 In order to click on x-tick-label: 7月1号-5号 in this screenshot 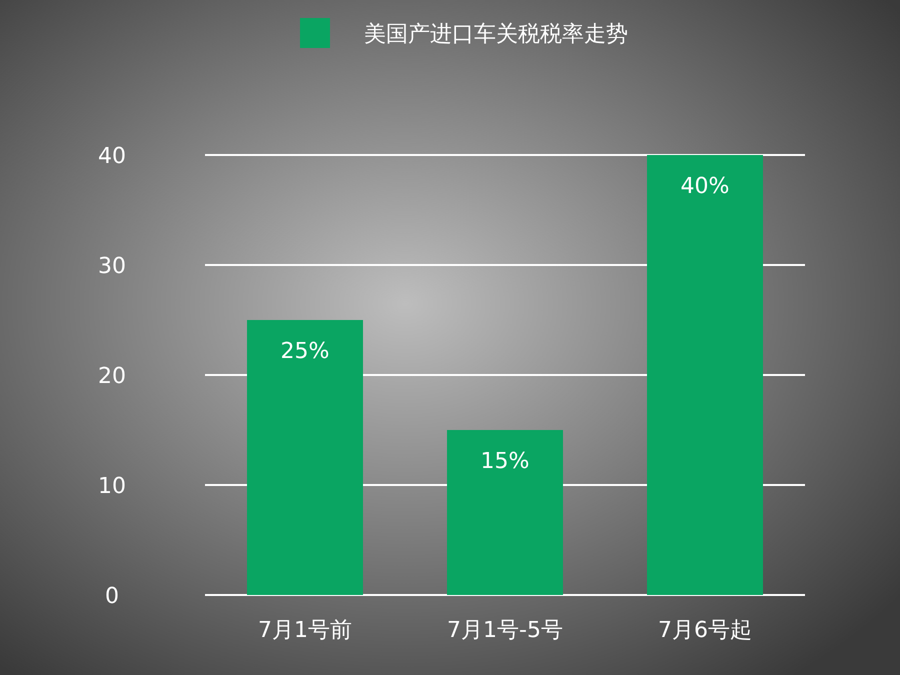, I will do `click(505, 630)`.